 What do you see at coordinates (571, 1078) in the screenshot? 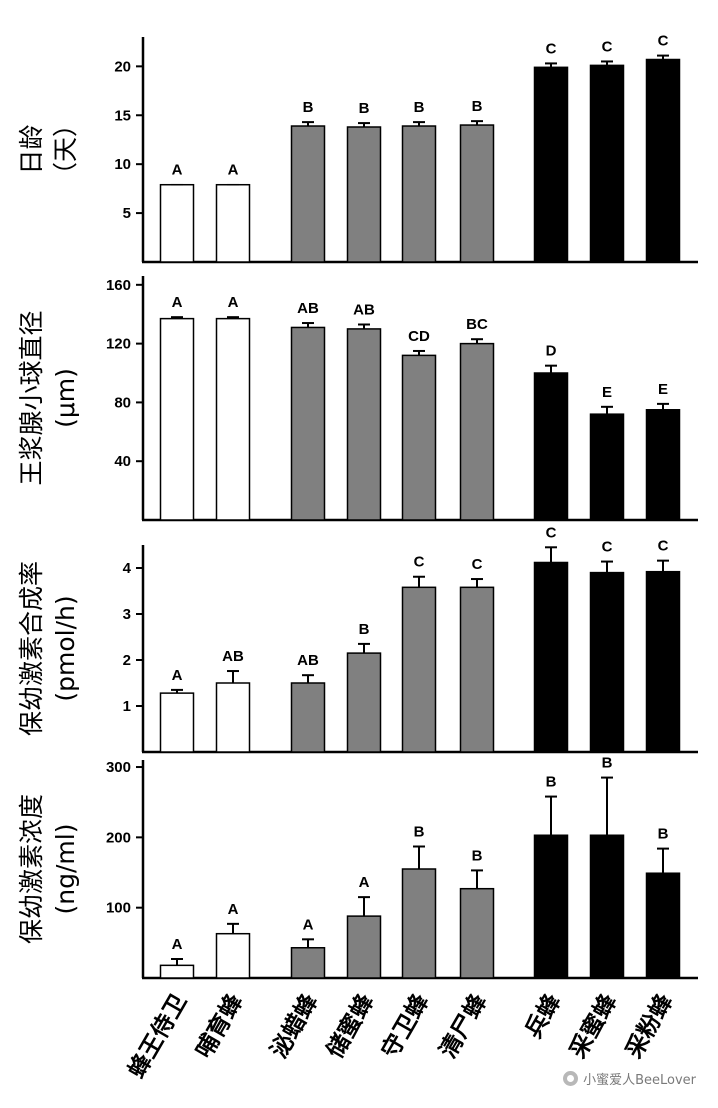
I see `wechat-icon` at bounding box center [571, 1078].